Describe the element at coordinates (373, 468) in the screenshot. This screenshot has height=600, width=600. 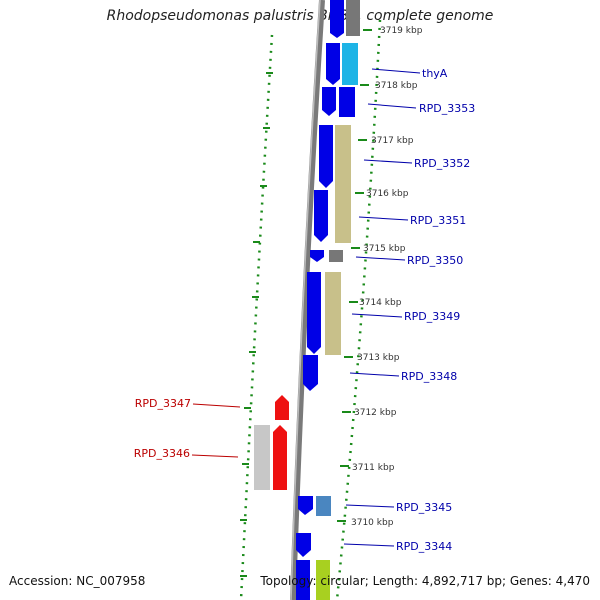
I see `tick-label: 3711 kbp` at that location.